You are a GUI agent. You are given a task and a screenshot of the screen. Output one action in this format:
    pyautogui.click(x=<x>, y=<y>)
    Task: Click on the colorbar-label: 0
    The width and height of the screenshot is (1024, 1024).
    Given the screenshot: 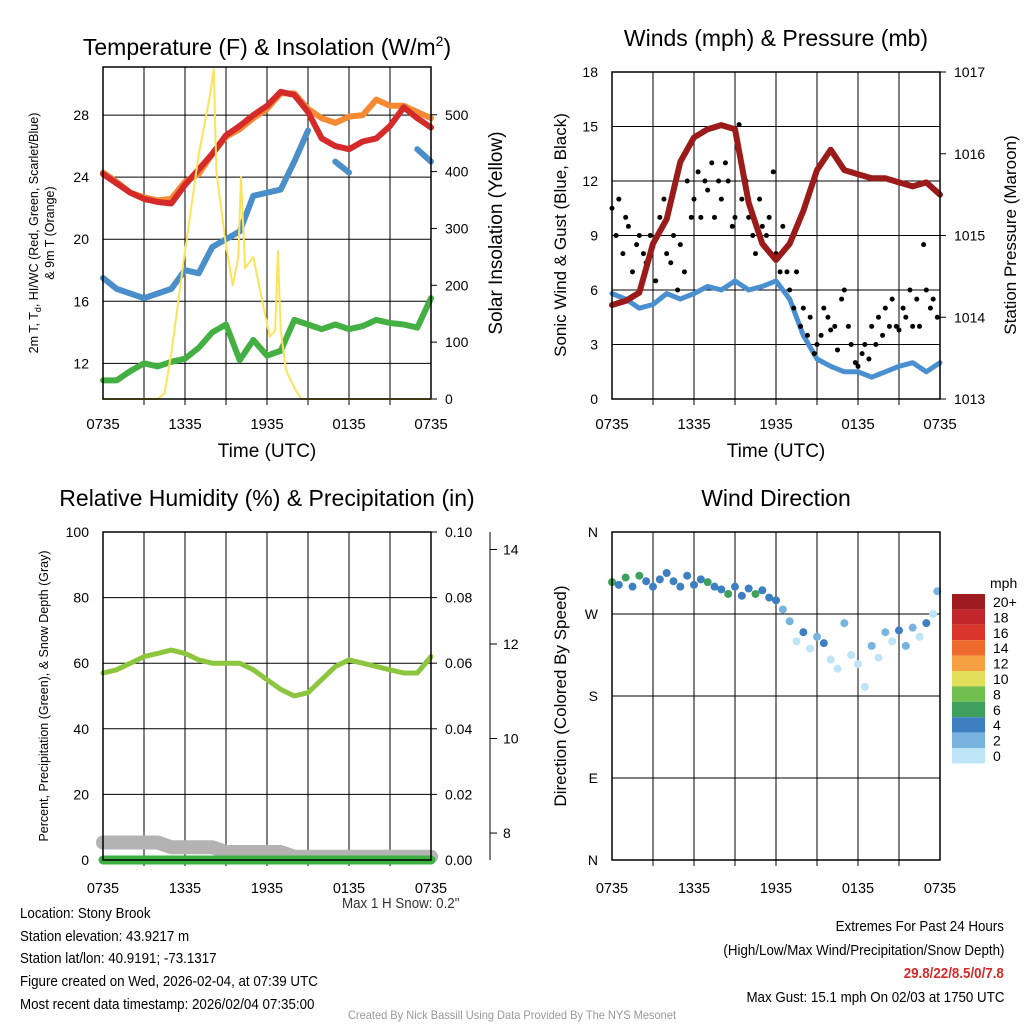 What is the action you would take?
    pyautogui.click(x=997, y=756)
    